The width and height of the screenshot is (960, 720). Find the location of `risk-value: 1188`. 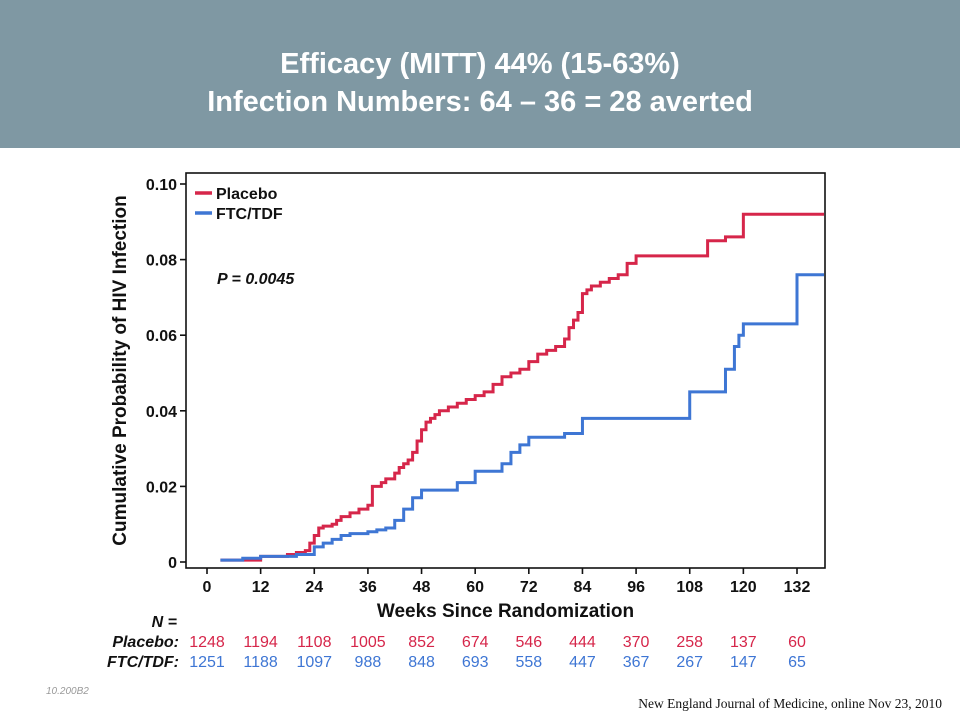

risk-value: 1188 is located at coordinates (260, 662).